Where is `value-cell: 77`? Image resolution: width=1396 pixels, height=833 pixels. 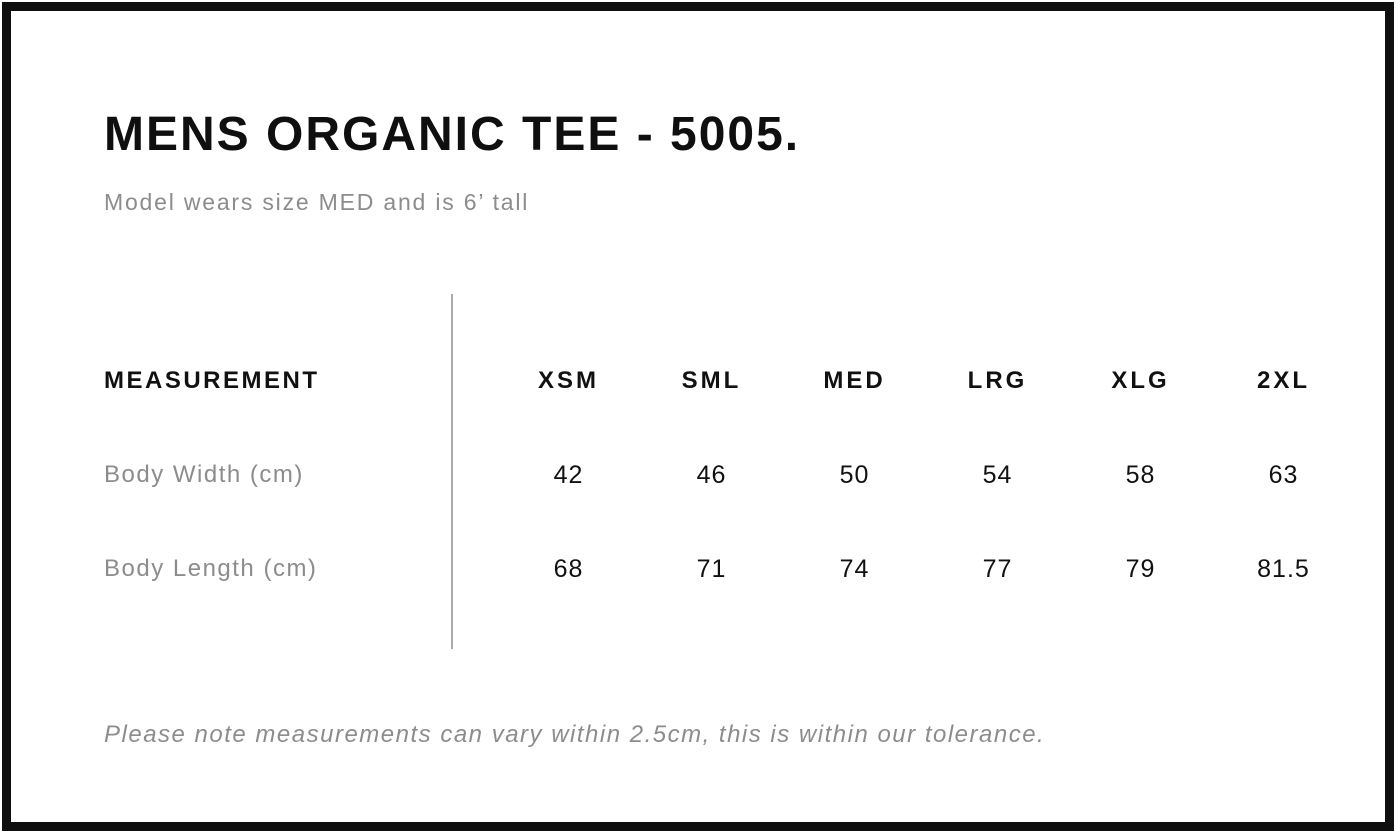 value-cell: 77 is located at coordinates (997, 568).